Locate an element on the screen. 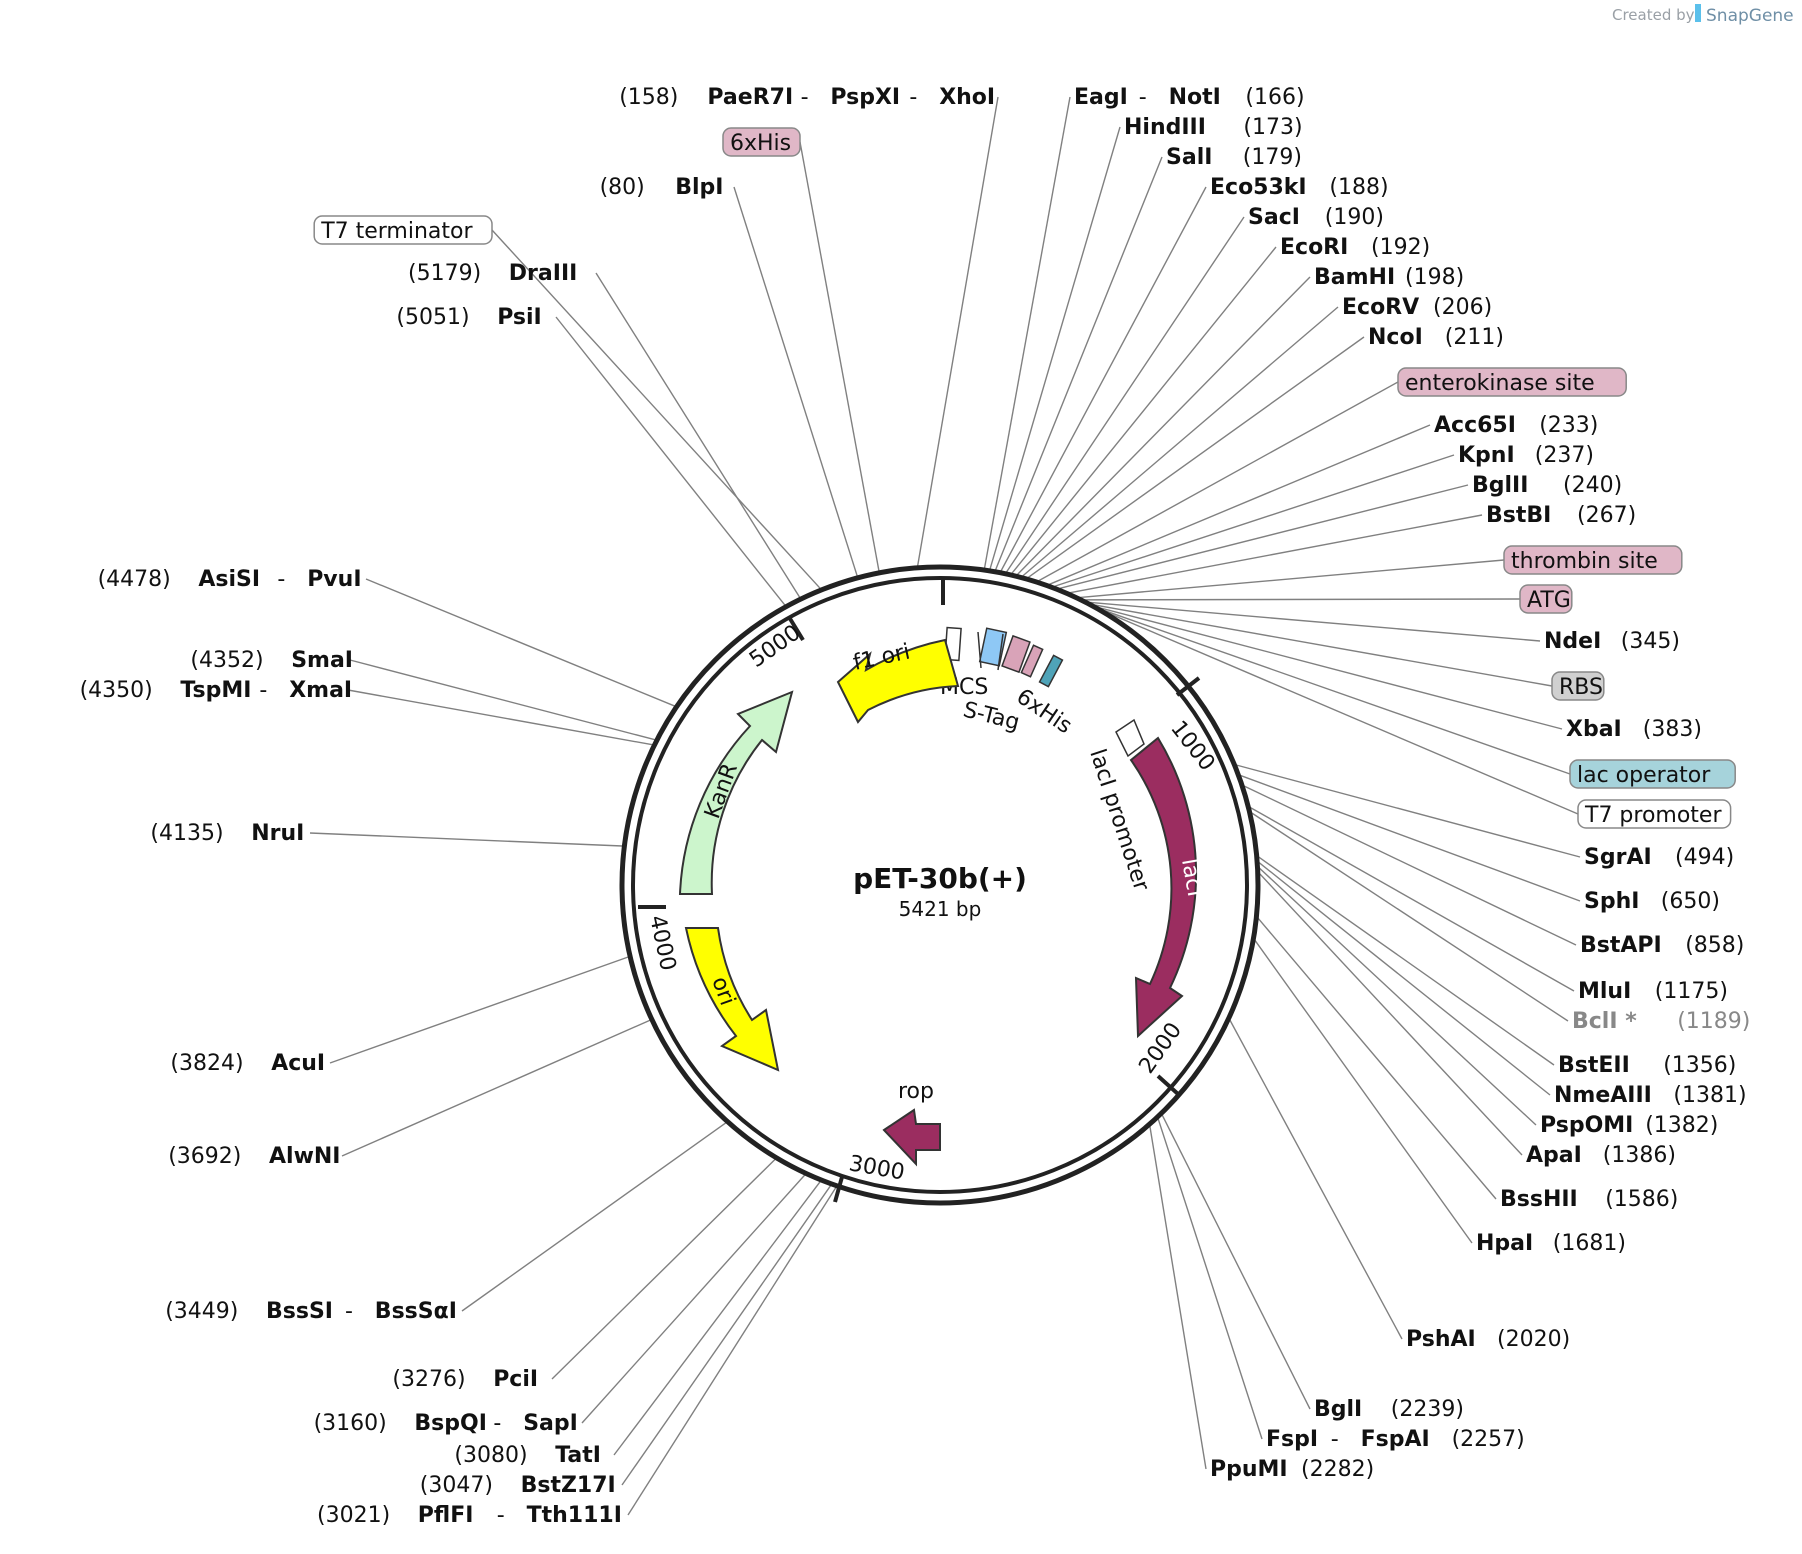  site-label-pshai: PshAI (2020) is located at coordinates (1488, 1339).